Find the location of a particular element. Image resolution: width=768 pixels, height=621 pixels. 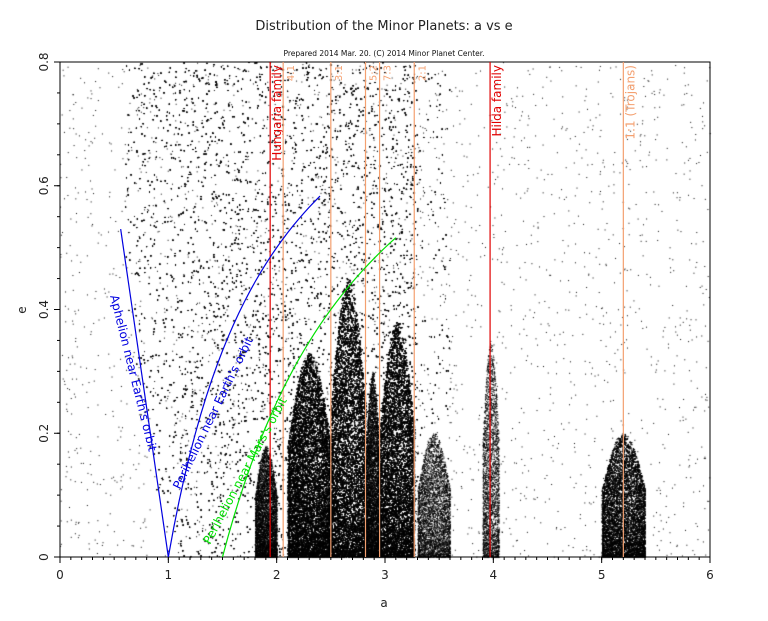

y-tick-label: 0 is located at coordinates (44, 557).